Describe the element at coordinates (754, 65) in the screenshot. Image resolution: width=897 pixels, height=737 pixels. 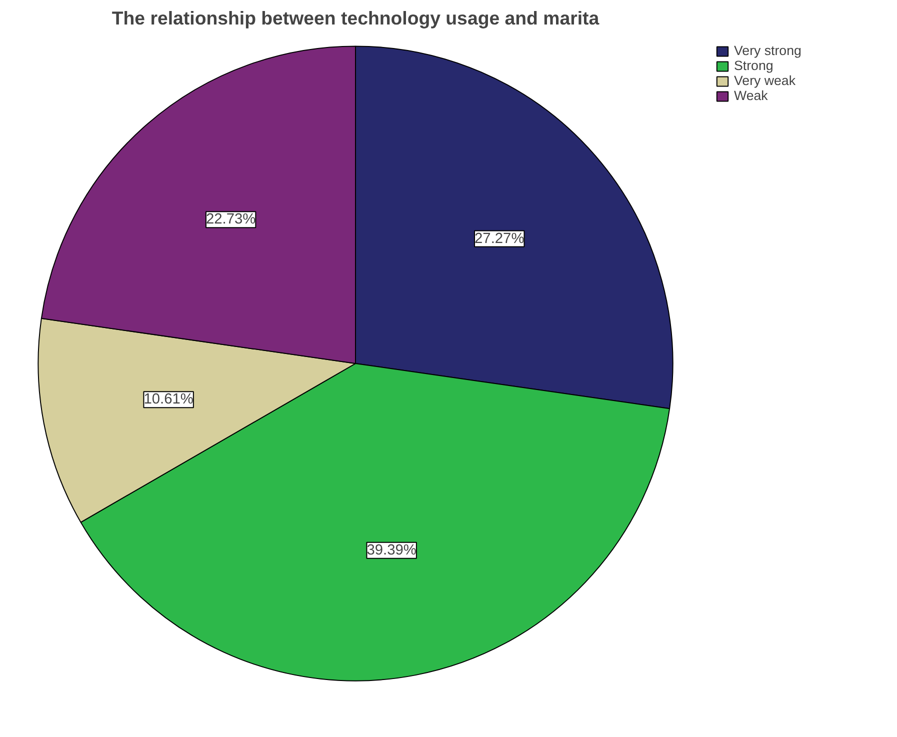
I see `legend-label: Strong` at that location.